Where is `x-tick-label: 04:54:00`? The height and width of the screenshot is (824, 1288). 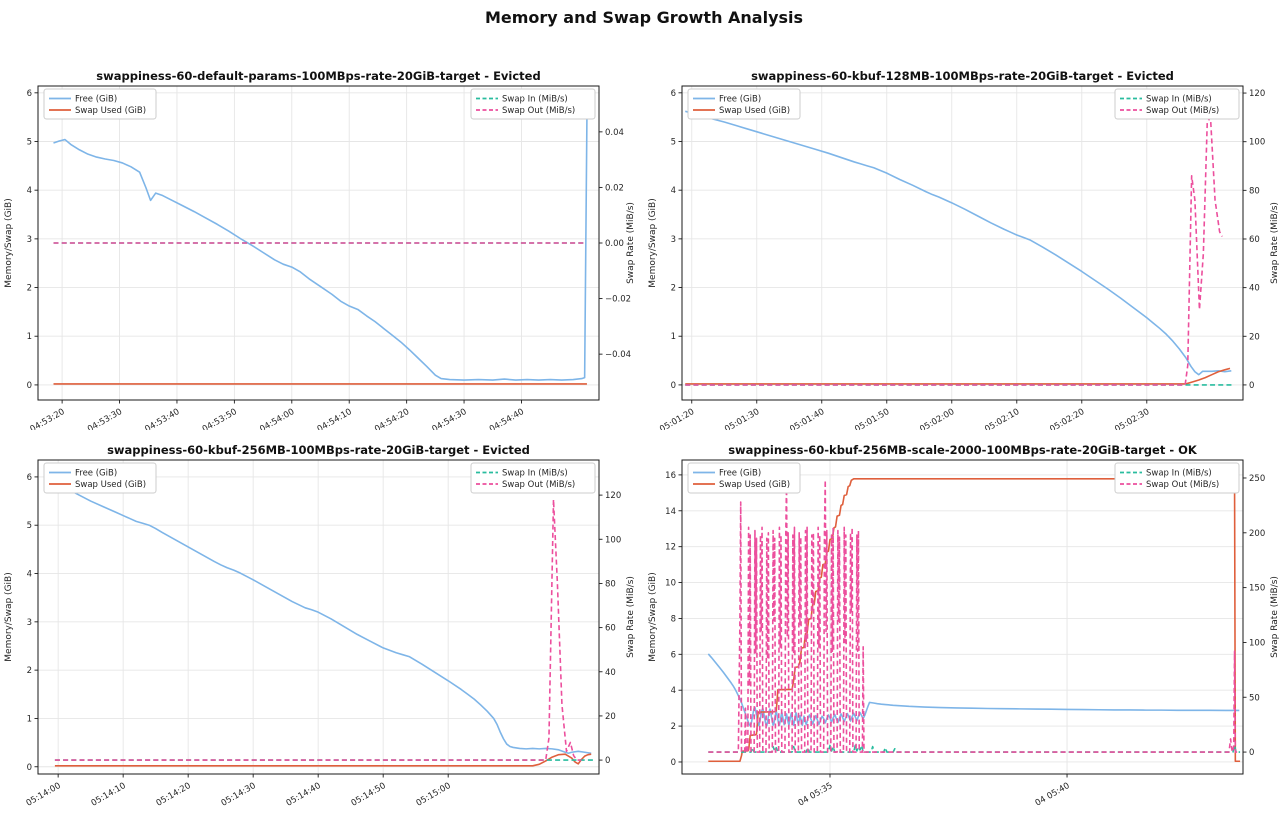
x-tick-label: 04:54:00 is located at coordinates (277, 418).